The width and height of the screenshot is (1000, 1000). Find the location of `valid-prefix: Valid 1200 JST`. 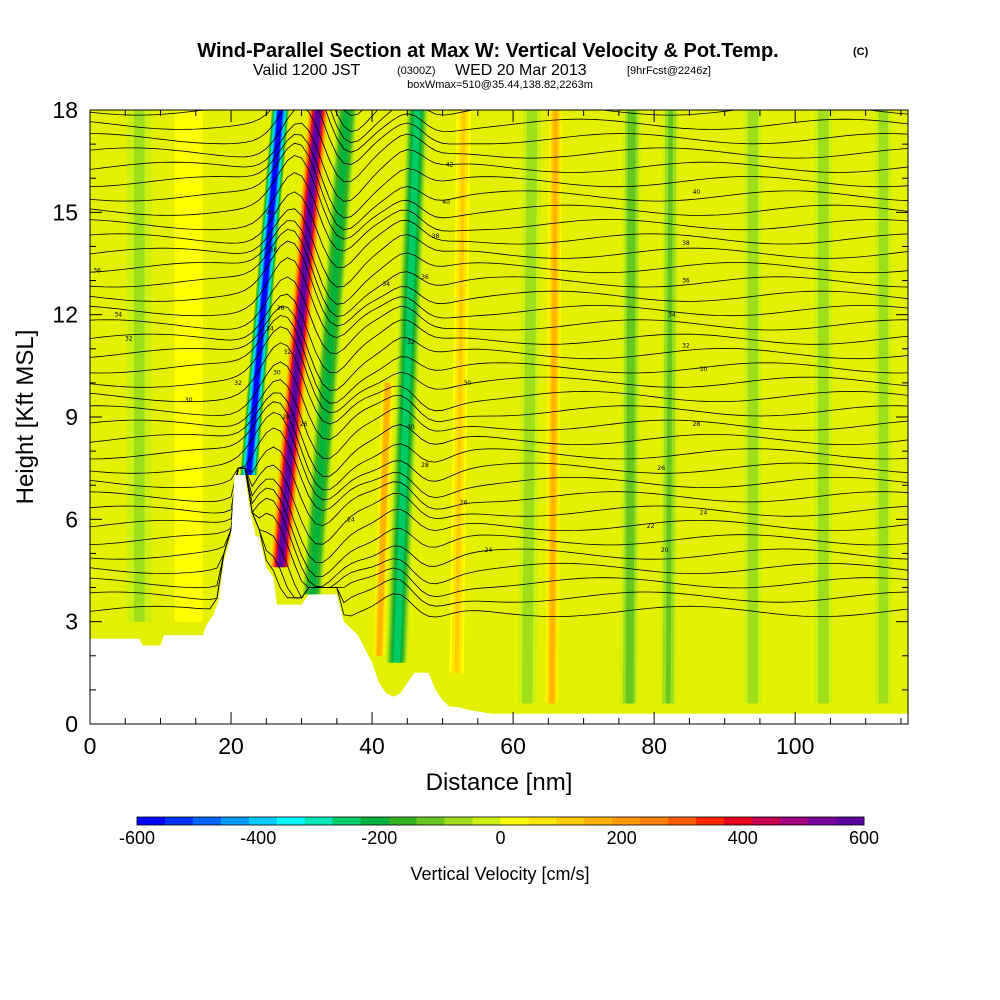

valid-prefix: Valid 1200 JST is located at coordinates (307, 70).